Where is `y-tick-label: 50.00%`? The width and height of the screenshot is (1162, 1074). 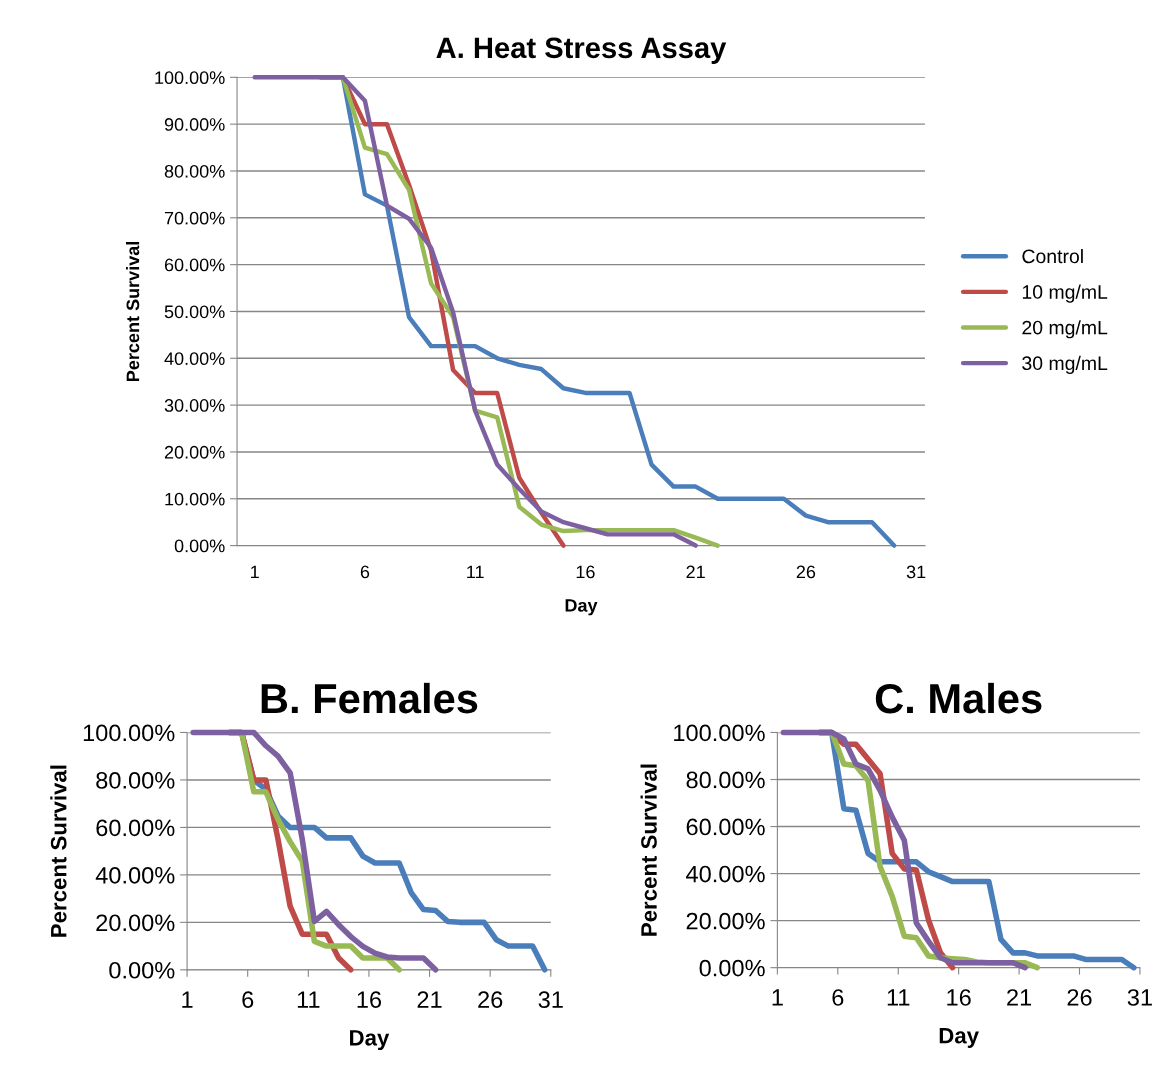
y-tick-label: 50.00% is located at coordinates (194, 312).